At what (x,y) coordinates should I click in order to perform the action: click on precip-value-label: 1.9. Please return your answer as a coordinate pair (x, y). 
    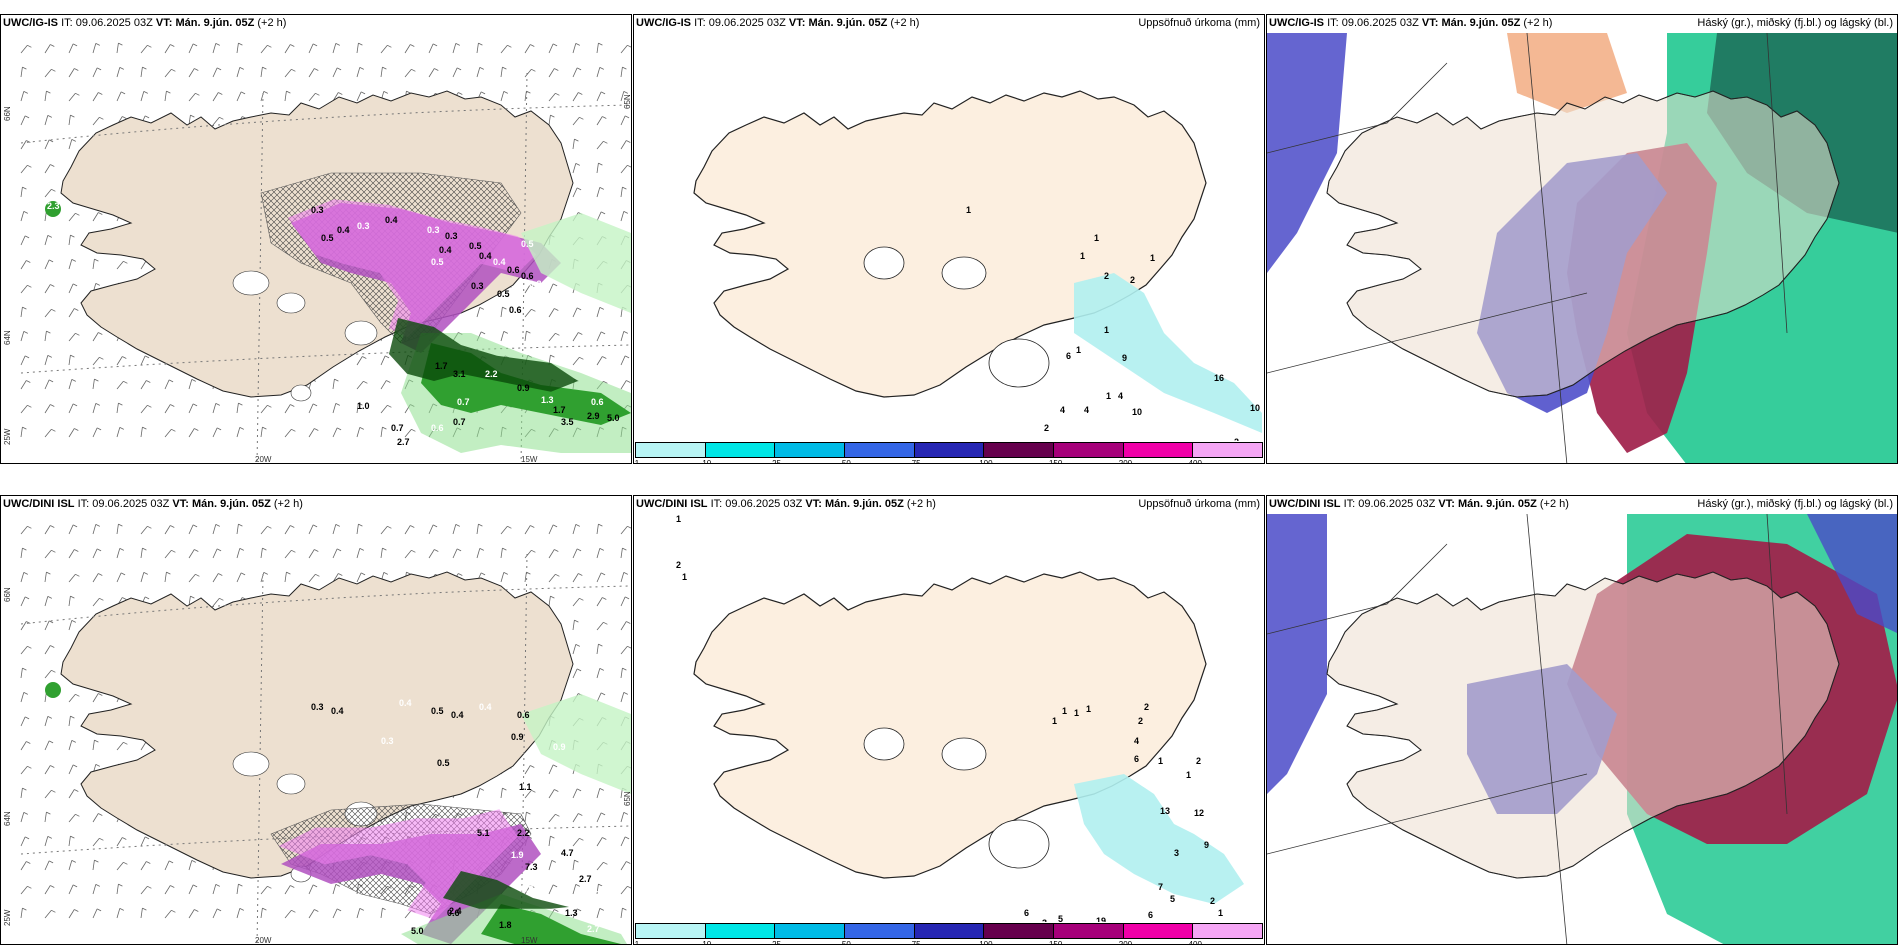
    Looking at the image, I should click on (517, 855).